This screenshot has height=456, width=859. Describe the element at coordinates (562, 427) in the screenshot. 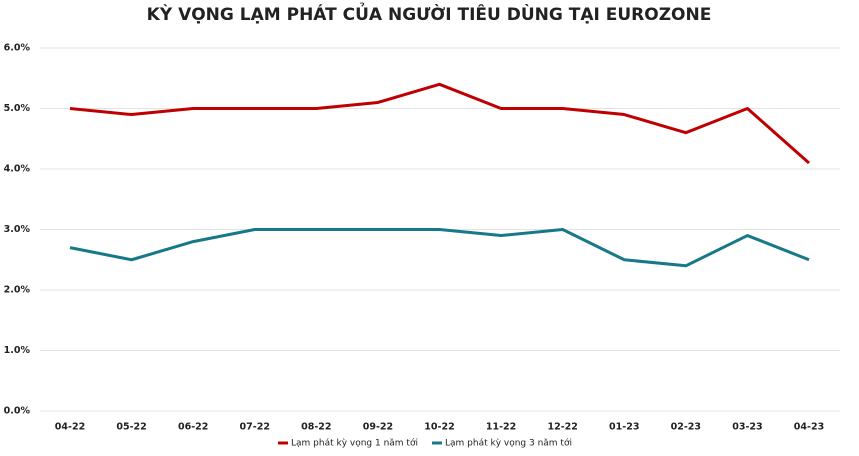

I see `x-tick-label: 12-22` at that location.